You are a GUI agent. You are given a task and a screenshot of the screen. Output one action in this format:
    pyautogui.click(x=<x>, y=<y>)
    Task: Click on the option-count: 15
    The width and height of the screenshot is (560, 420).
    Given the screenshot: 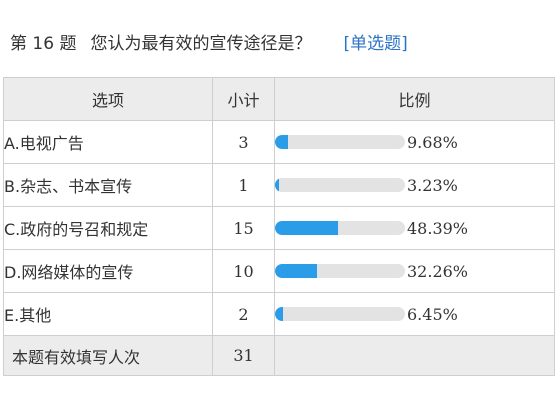 What is the action you would take?
    pyautogui.click(x=243, y=228)
    